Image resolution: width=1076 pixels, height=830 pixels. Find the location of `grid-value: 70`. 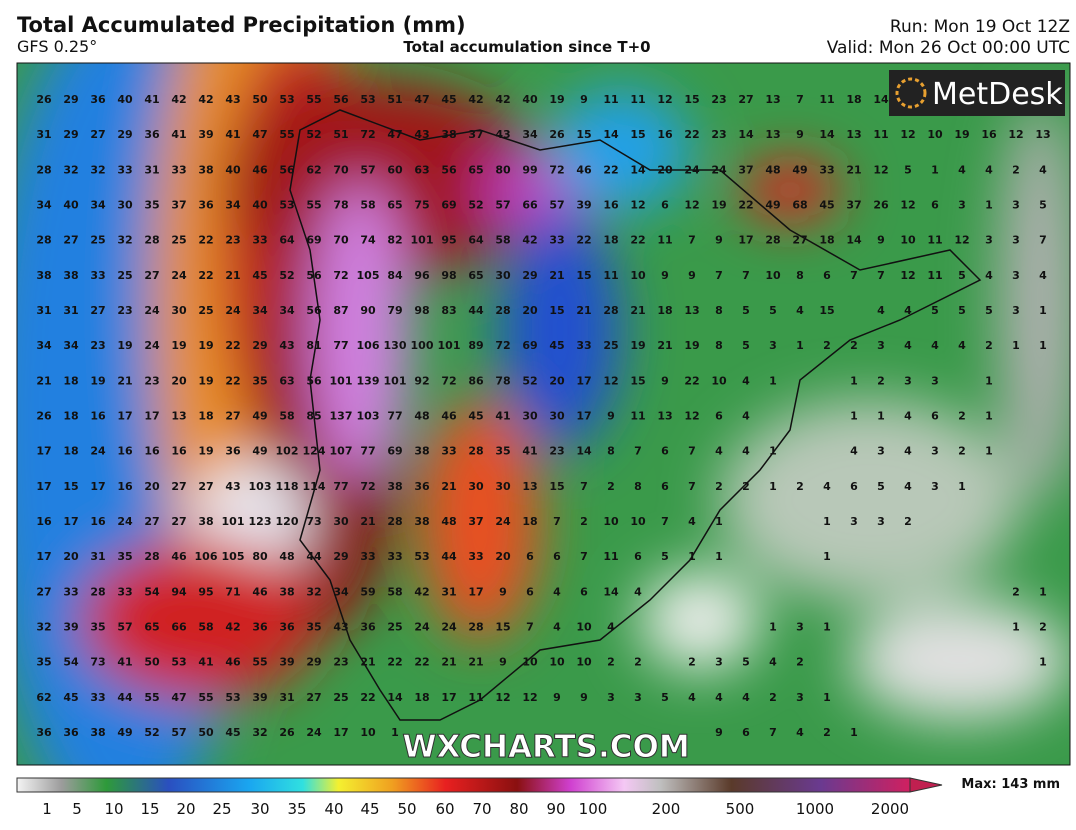

grid-value: 70 is located at coordinates (341, 240).